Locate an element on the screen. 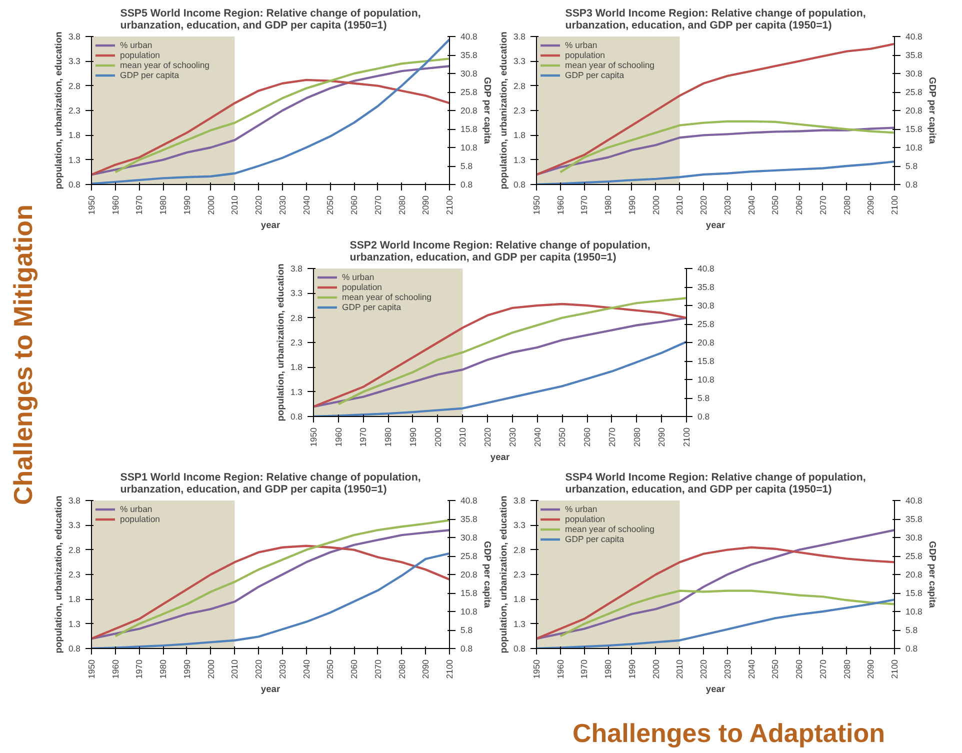 The image size is (962, 753). legend-label: mean year of schooling is located at coordinates (387, 297).